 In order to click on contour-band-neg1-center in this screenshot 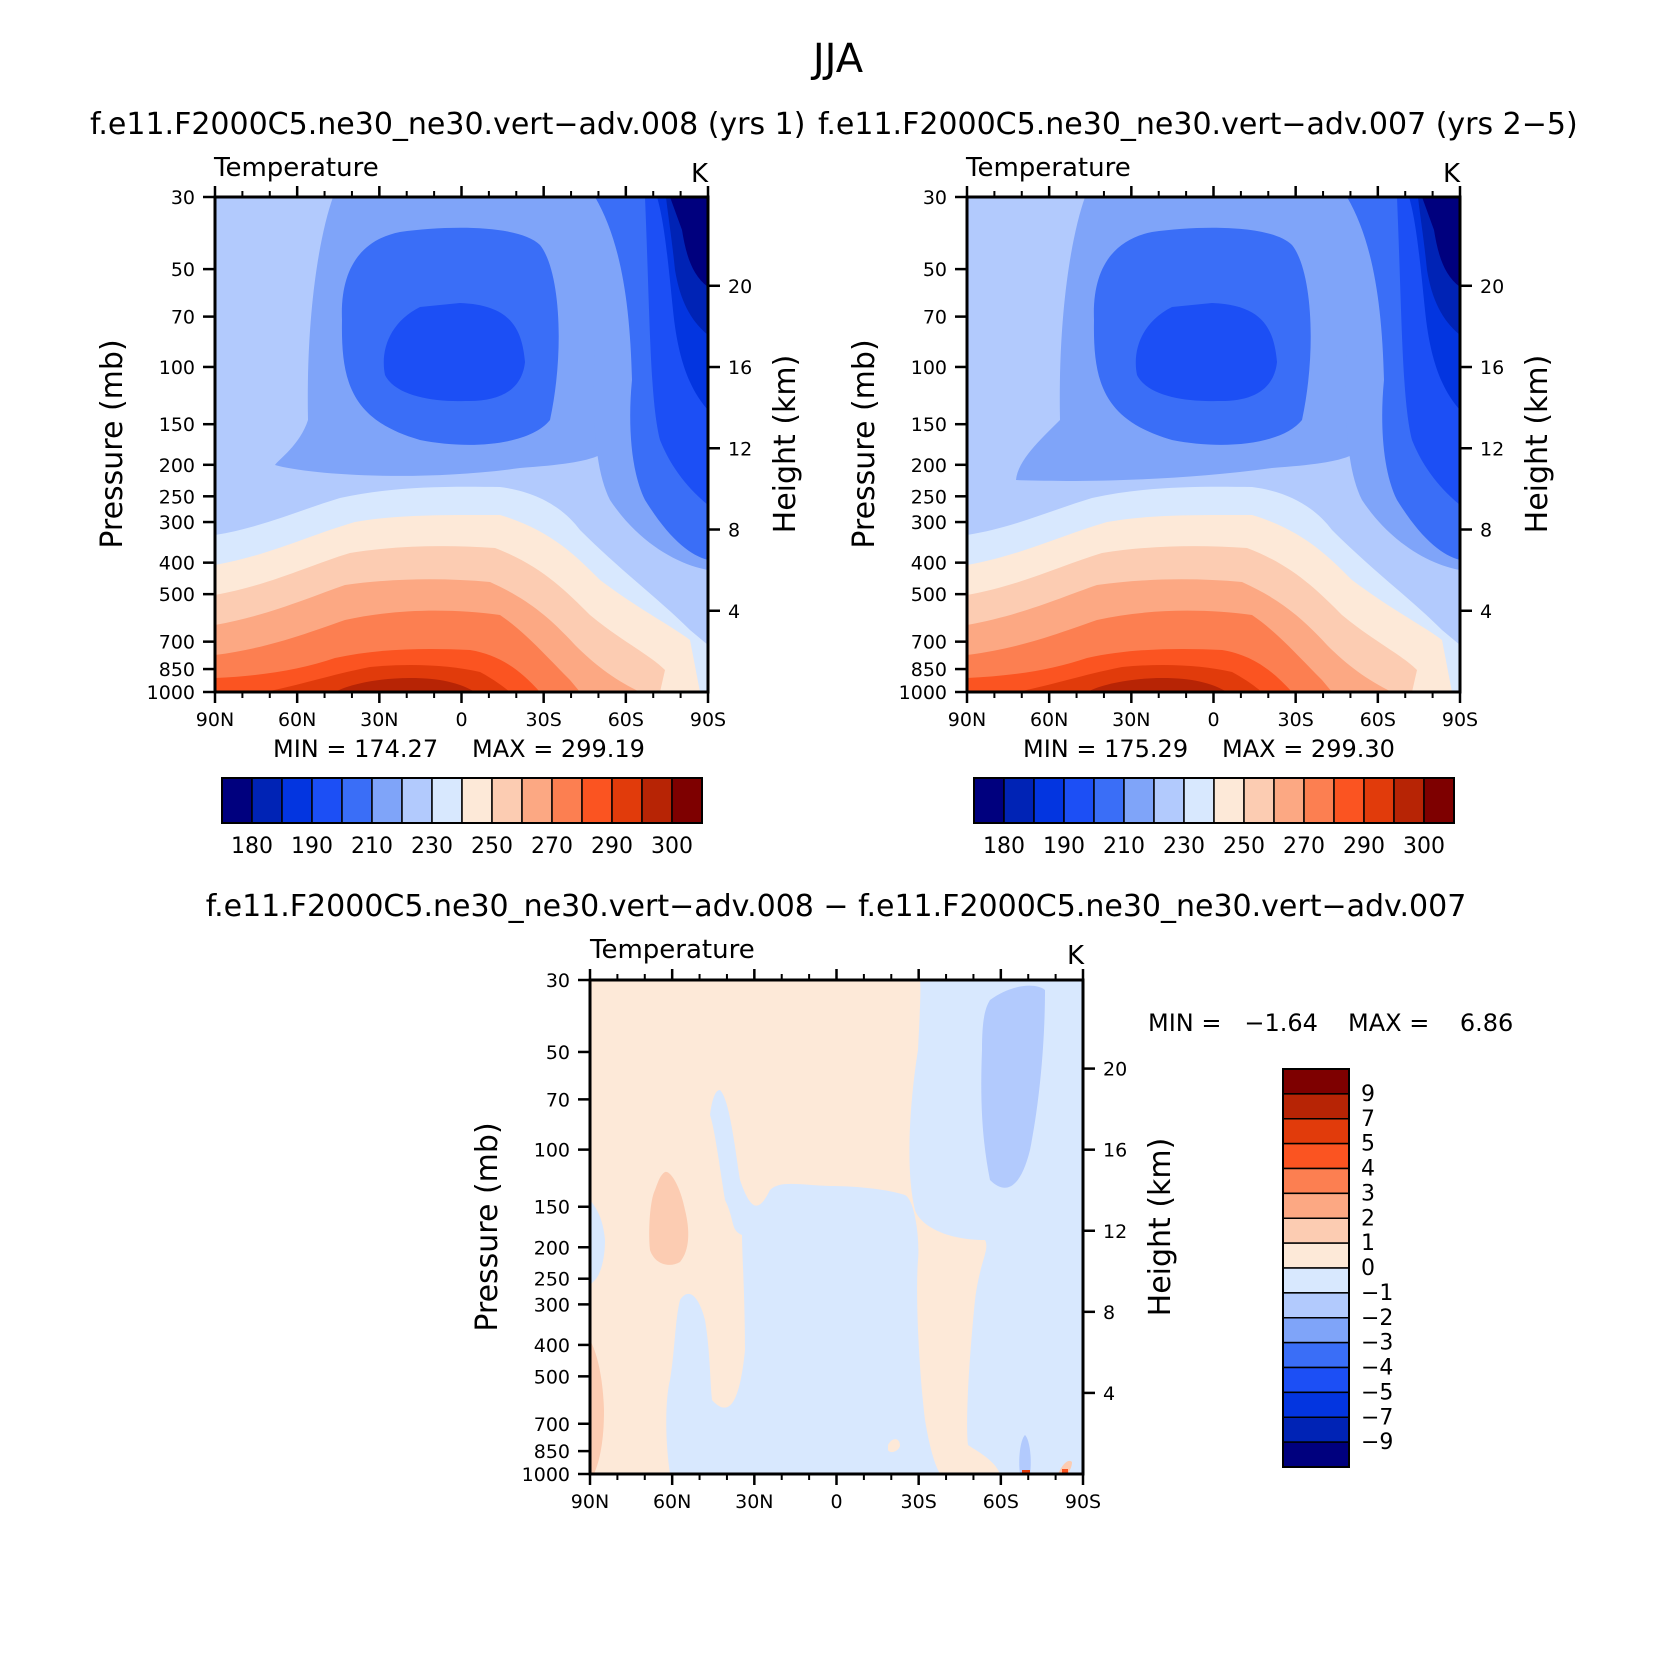, I will do `click(803, 1282)`.